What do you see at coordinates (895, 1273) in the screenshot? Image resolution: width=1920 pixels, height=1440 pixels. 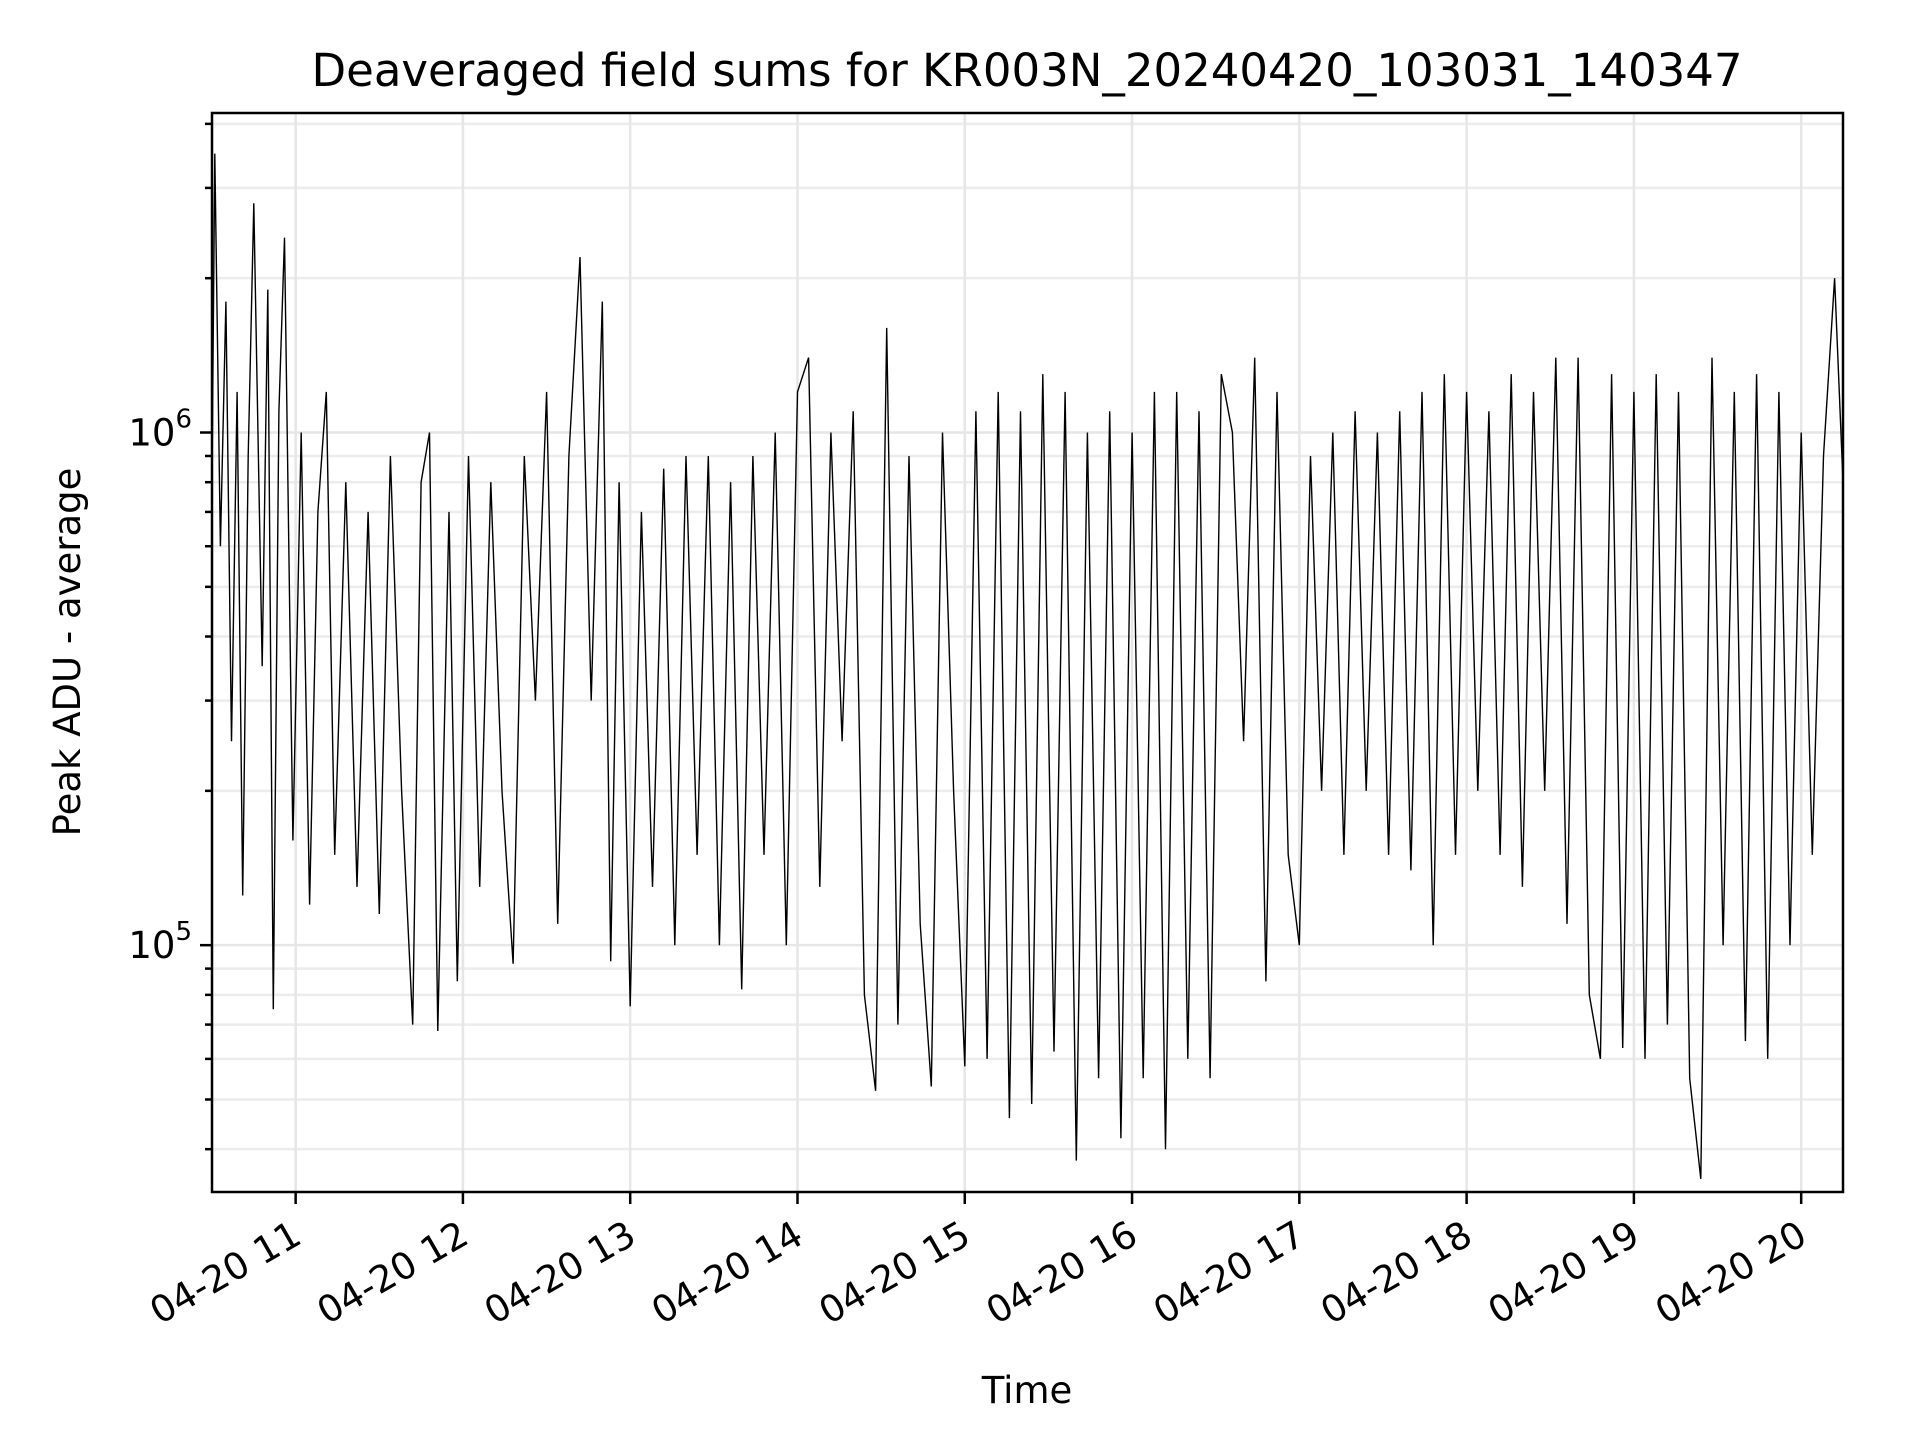 I see `x-tick-label: 04-20 15` at bounding box center [895, 1273].